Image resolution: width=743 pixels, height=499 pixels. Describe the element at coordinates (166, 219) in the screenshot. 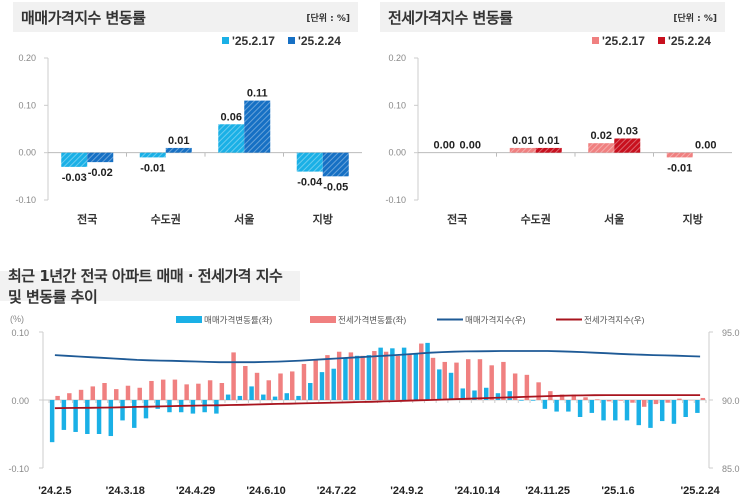

I see `sale-category-label: 수도권` at that location.